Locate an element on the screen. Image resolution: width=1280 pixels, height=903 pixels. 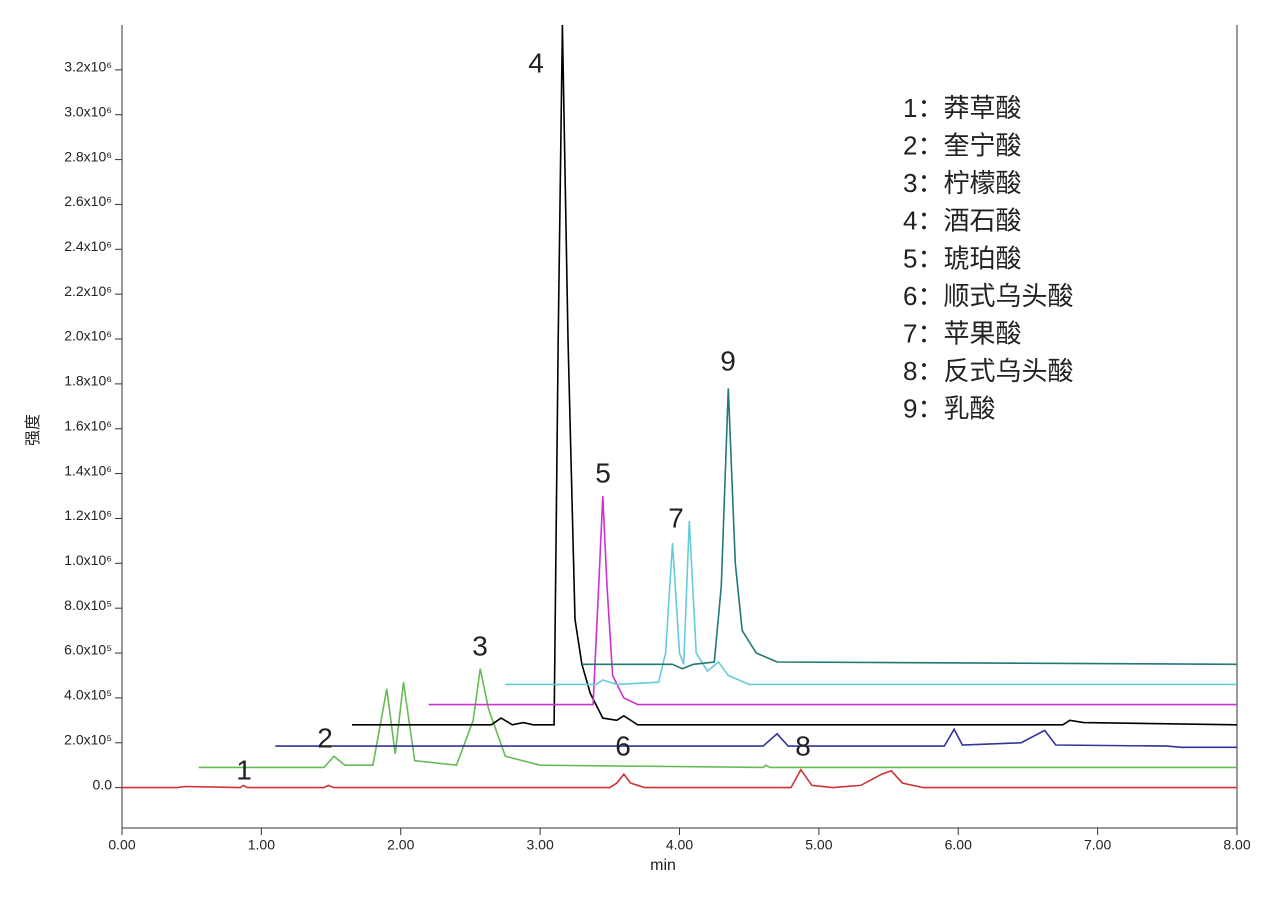
y-tick-label: 3.2x10⁶ is located at coordinates (88, 67).